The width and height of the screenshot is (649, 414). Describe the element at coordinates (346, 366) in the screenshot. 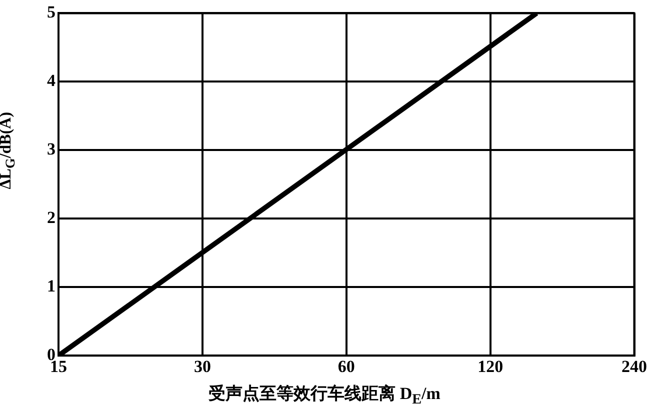

I see `x-tick-label: 60` at that location.